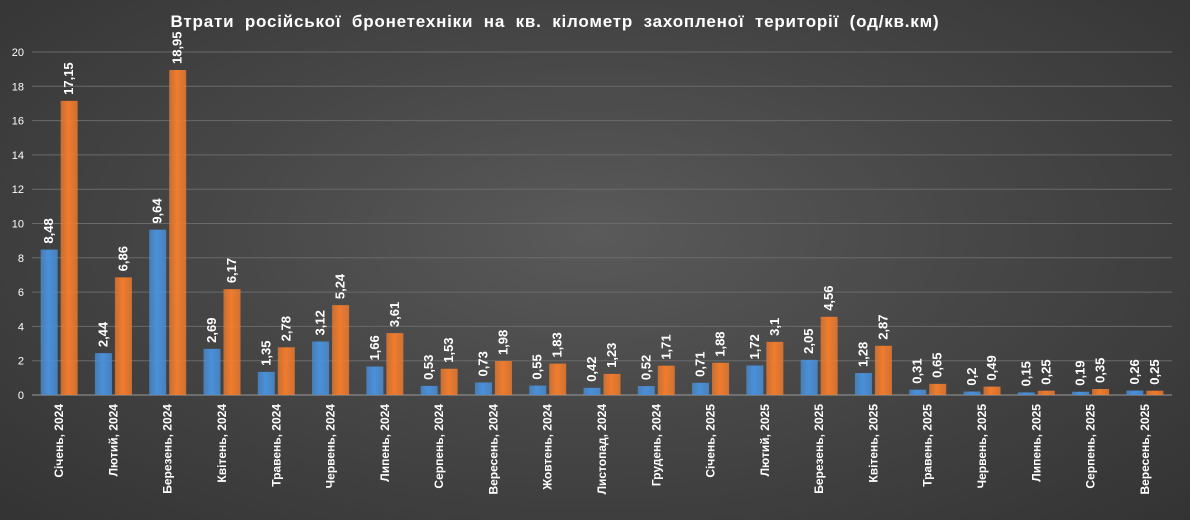 The image size is (1190, 520). Describe the element at coordinates (102, 334) in the screenshot. I see `data-label: 2,44` at that location.